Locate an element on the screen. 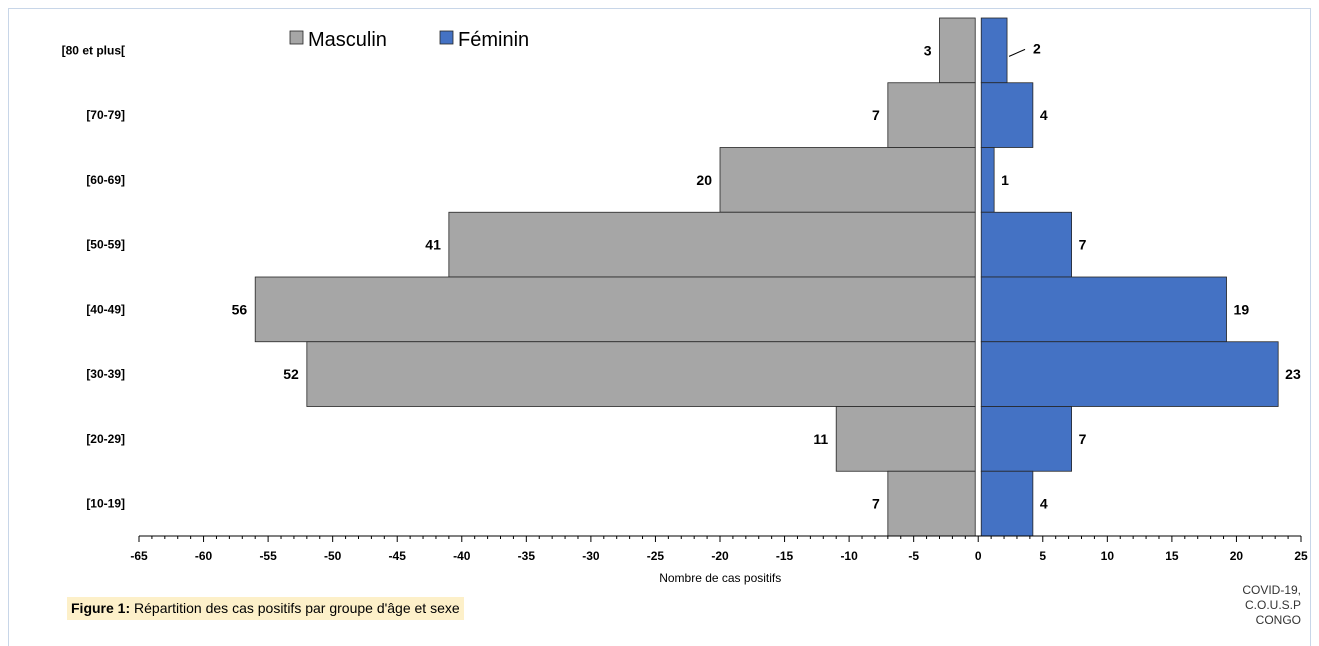 Image resolution: width=1319 pixels, height=646 pixels. legend: Masculin Féminin is located at coordinates (409, 40).